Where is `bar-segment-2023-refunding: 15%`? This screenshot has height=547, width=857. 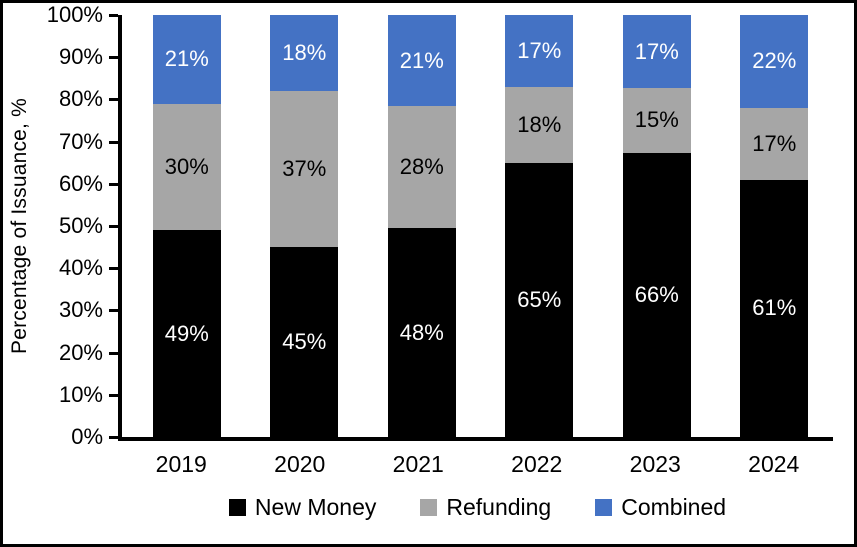 bar-segment-2023-refunding: 15% is located at coordinates (656, 120).